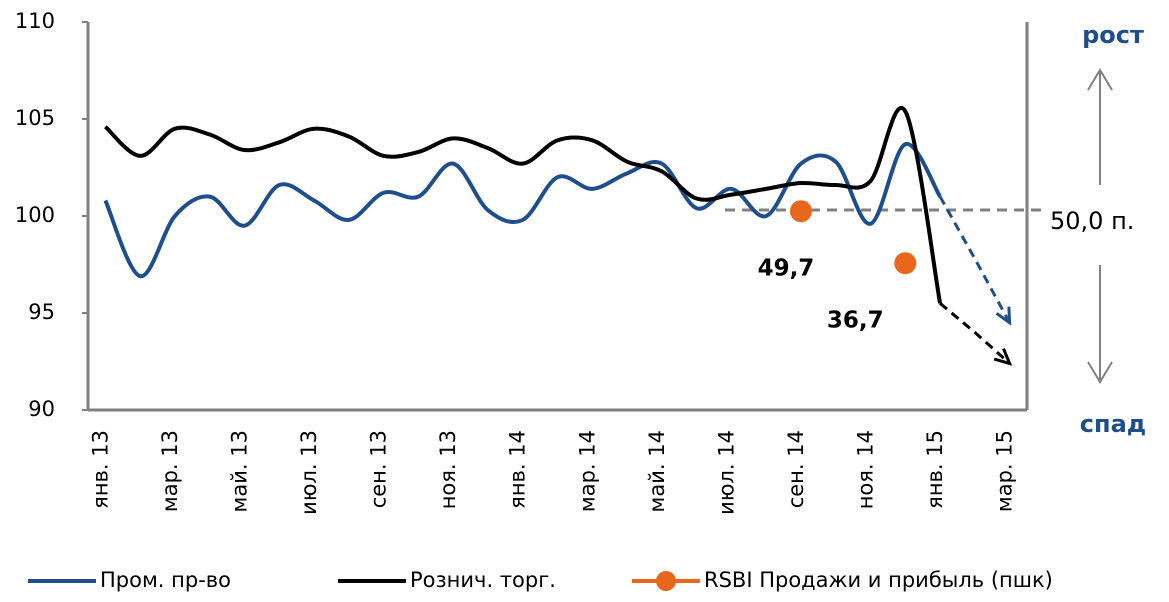  What do you see at coordinates (35, 215) in the screenshot?
I see `y-tick-label: 100` at bounding box center [35, 215].